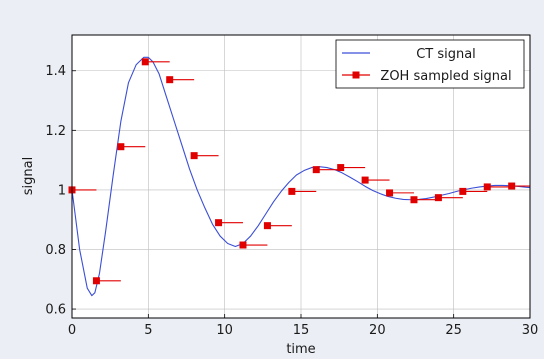 The width and height of the screenshot is (544, 359). What do you see at coordinates (55, 250) in the screenshot?
I see `y-tick-label: 0.8` at bounding box center [55, 250].